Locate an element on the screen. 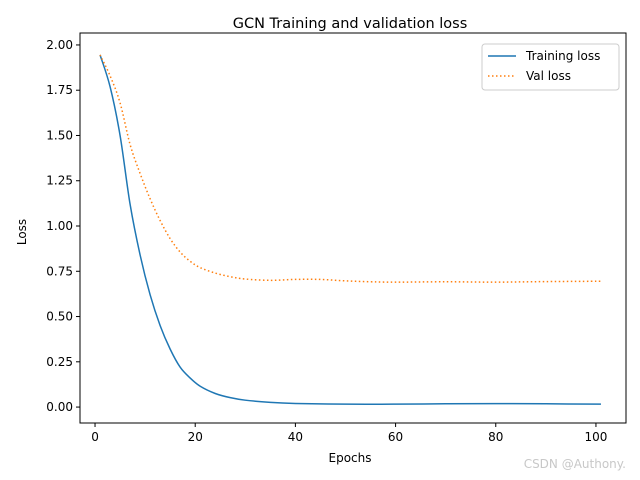  x-tick-label: 100 is located at coordinates (595, 437).